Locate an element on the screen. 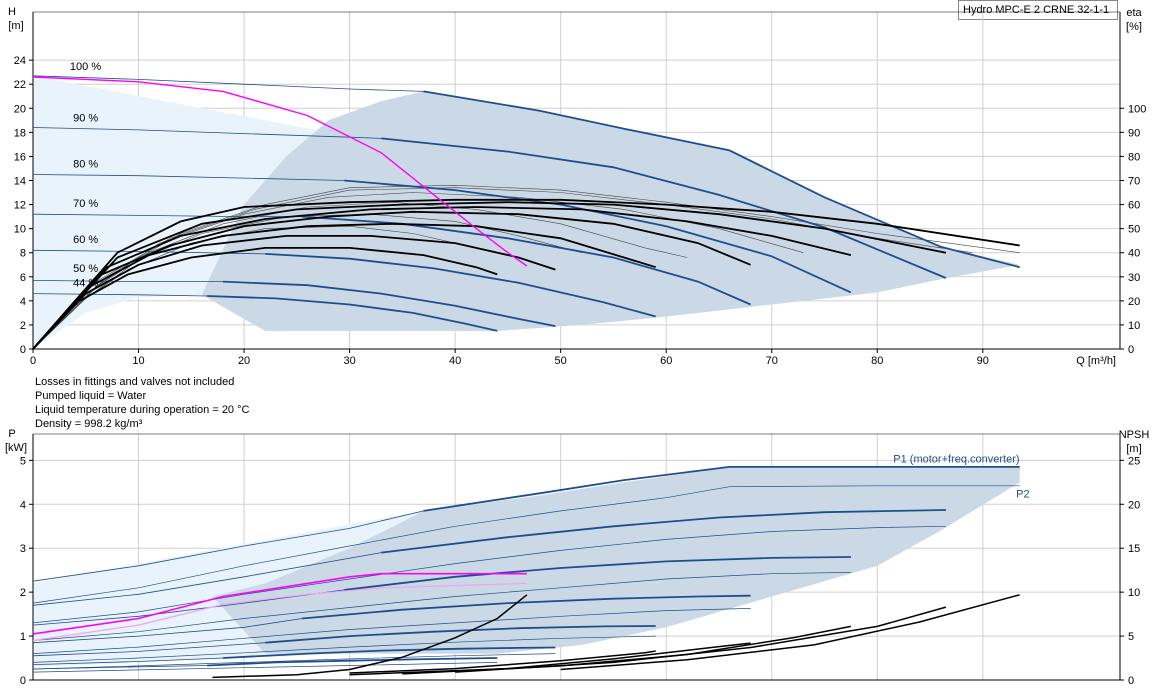 The image size is (1162, 700). x-tick-label: 50 is located at coordinates (561, 361).